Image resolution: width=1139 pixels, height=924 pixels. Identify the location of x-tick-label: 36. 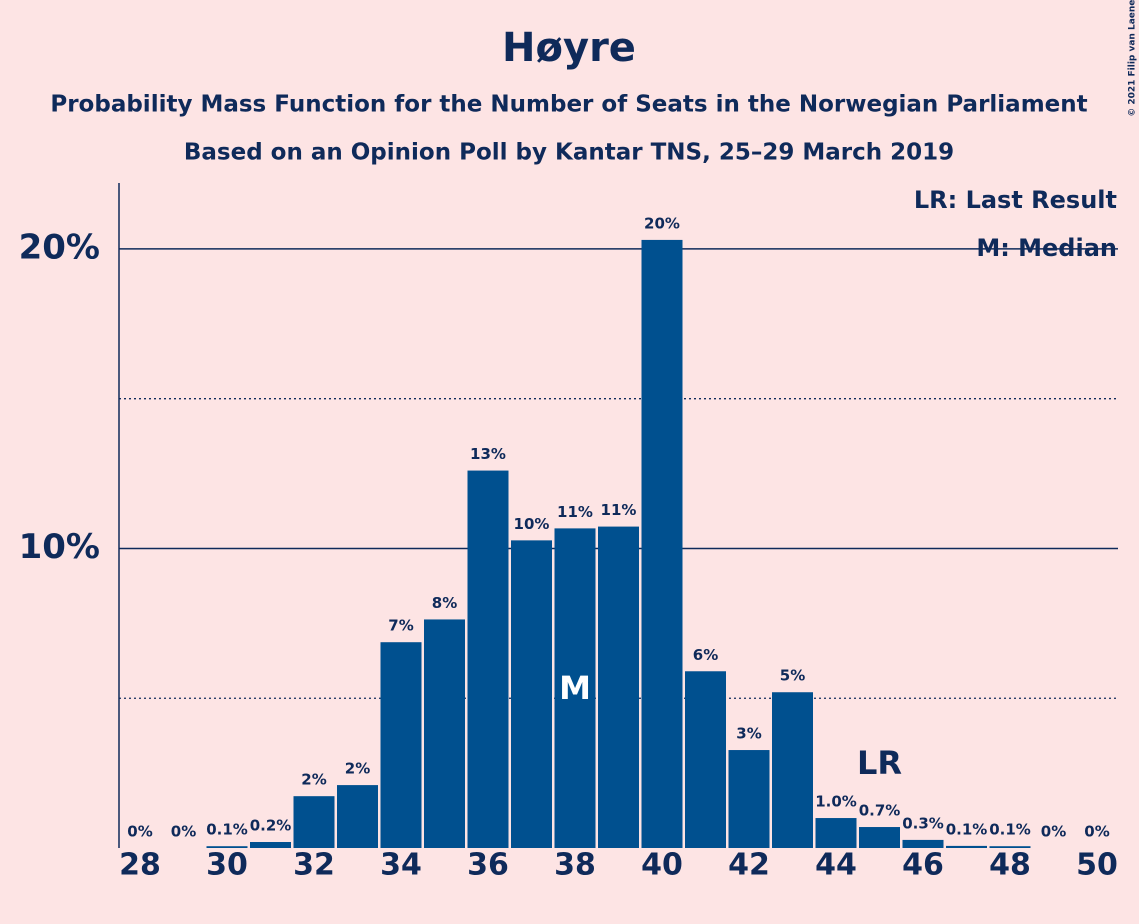
(488, 865).